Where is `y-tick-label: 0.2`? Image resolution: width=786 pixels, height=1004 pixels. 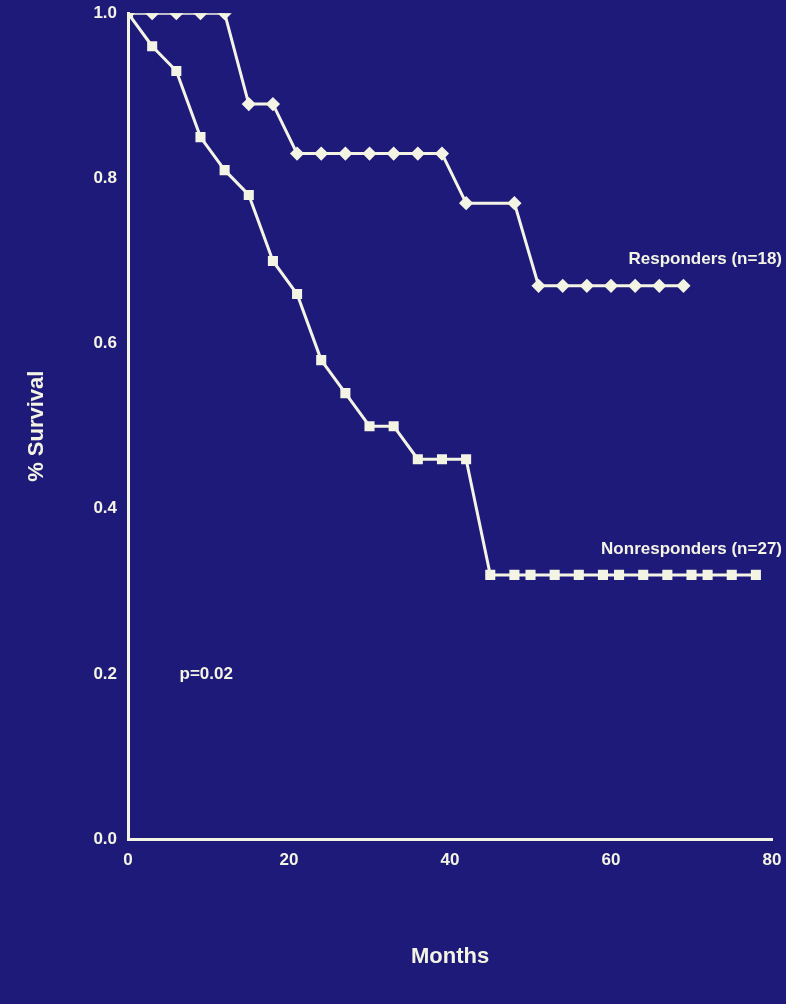
y-tick-label: 0.2 is located at coordinates (105, 673).